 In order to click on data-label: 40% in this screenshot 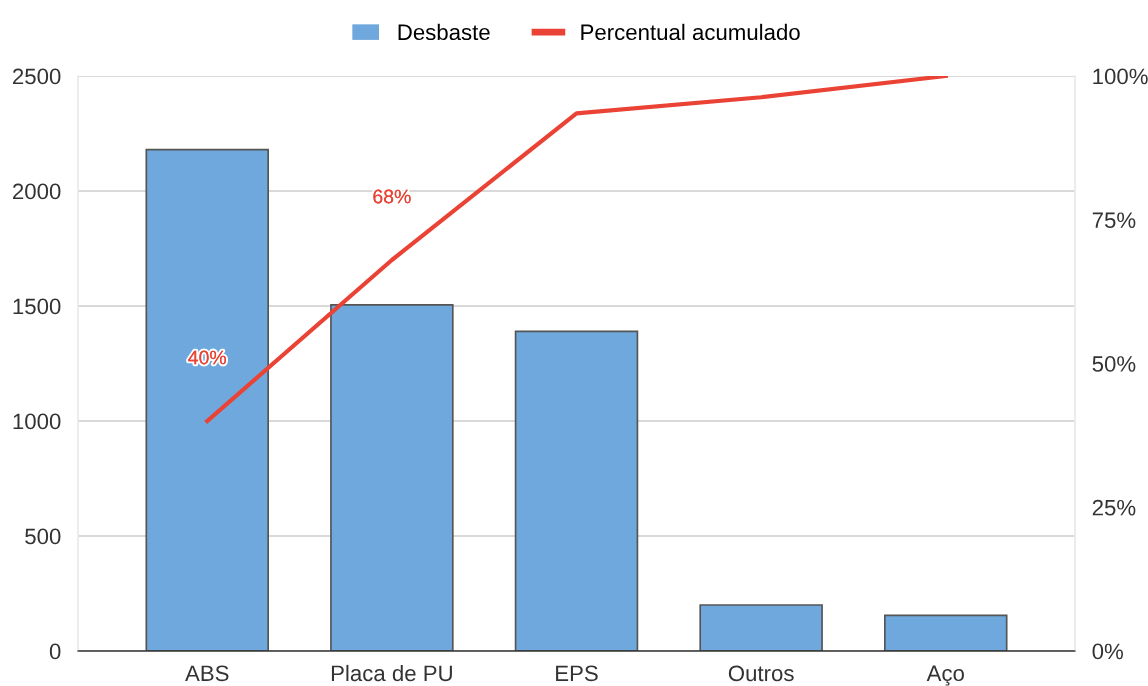, I will do `click(207, 357)`.